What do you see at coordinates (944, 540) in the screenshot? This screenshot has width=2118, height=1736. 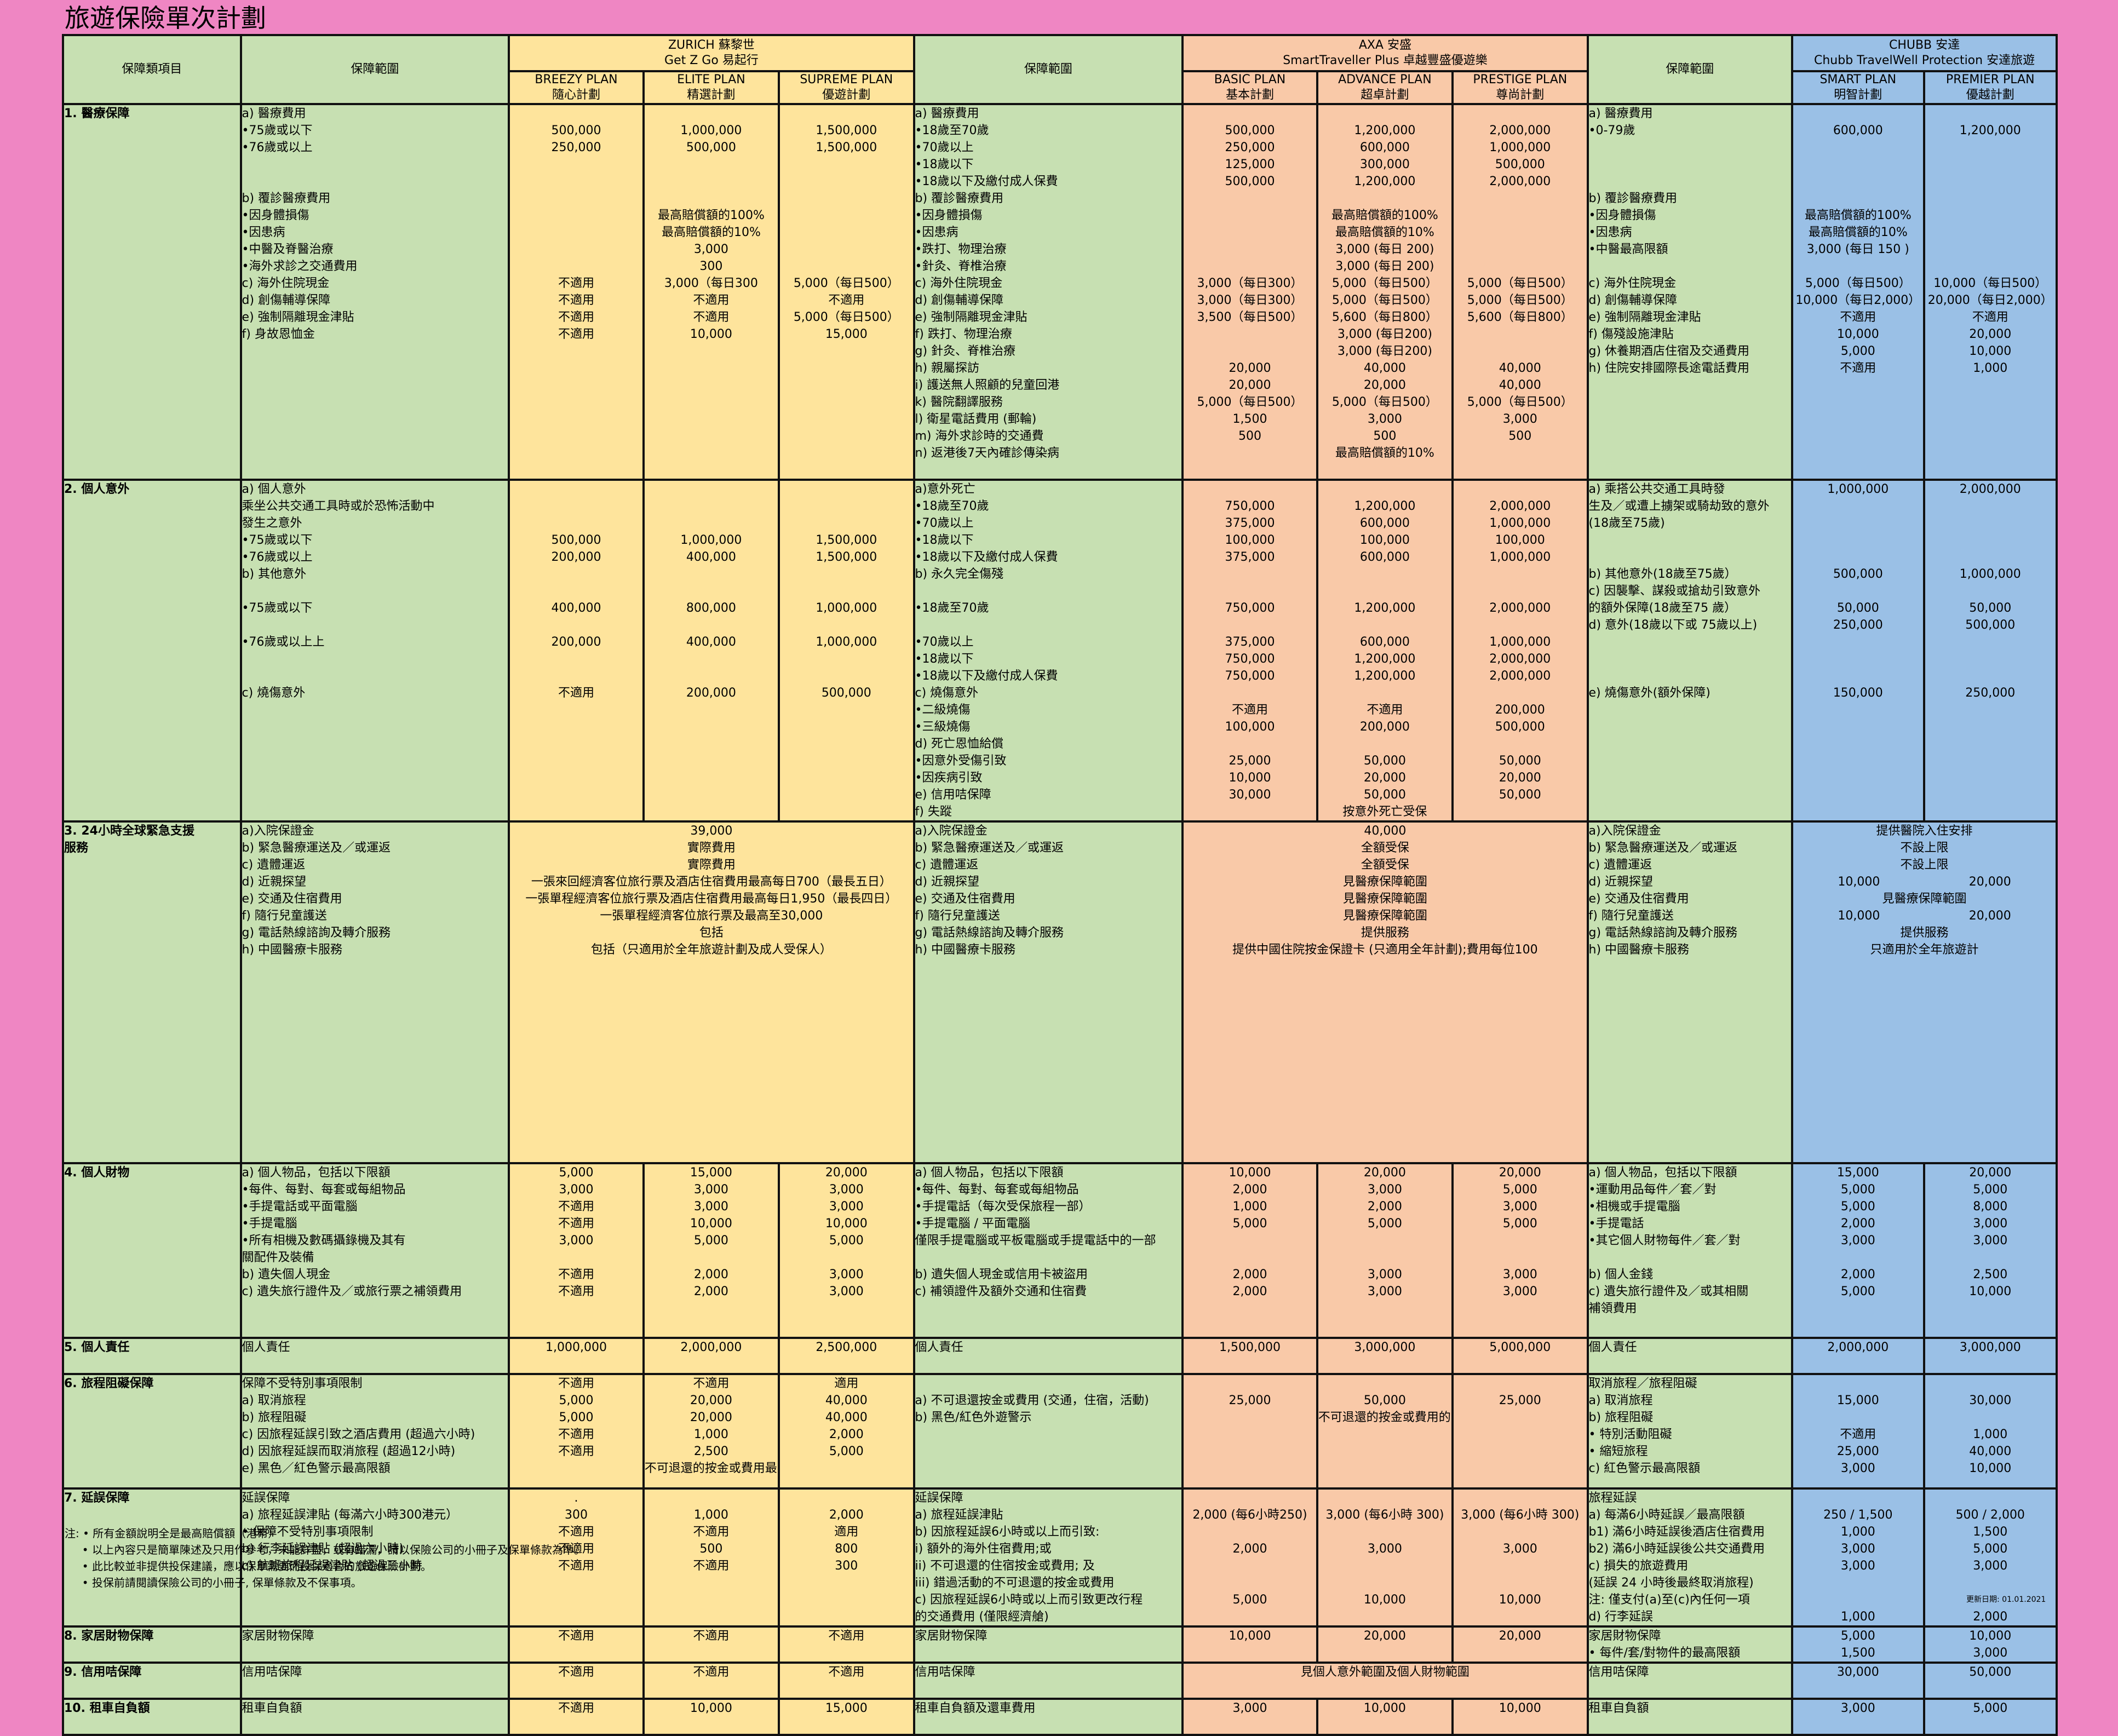 I see `cell-line: •18歲以下` at bounding box center [944, 540].